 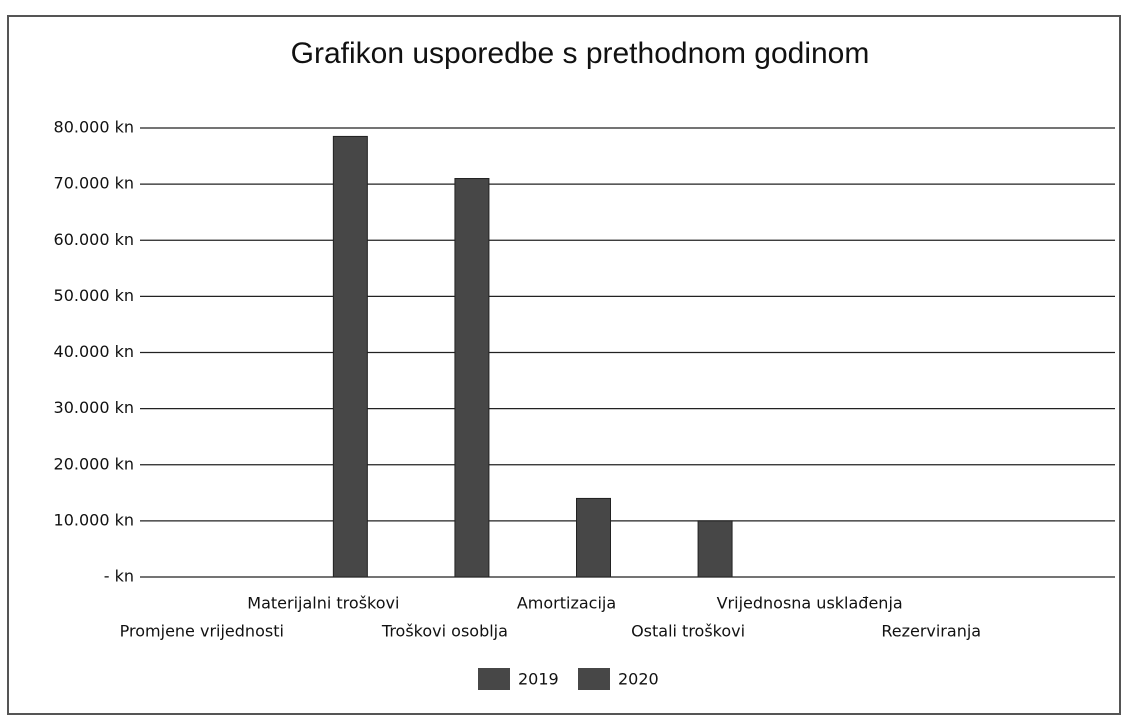 What do you see at coordinates (119, 576) in the screenshot?
I see `y-tick-label: - kn` at bounding box center [119, 576].